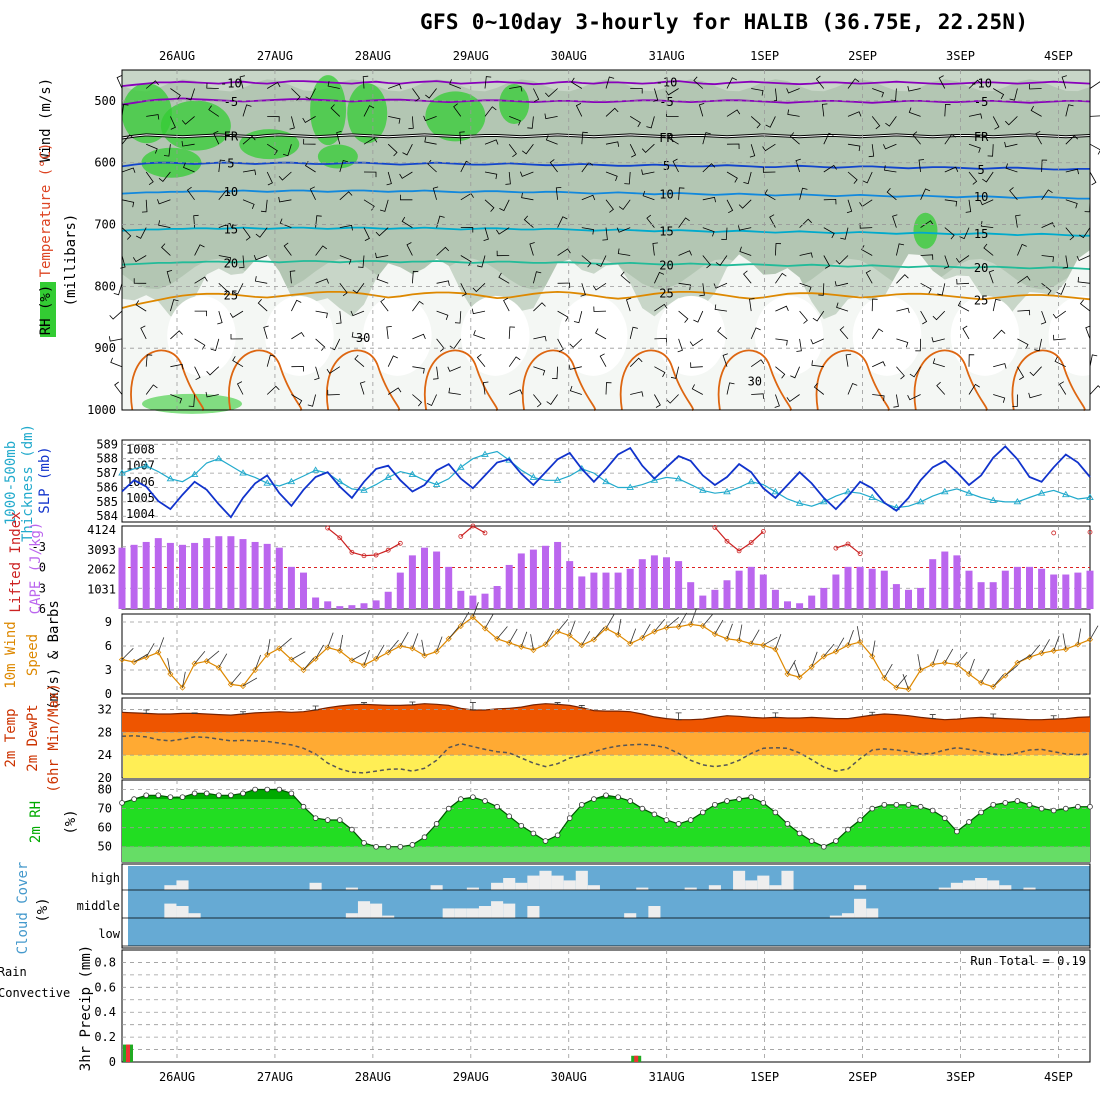  What do you see at coordinates (192, 403) in the screenshot?
I see `rh-moist-blob` at bounding box center [192, 403].